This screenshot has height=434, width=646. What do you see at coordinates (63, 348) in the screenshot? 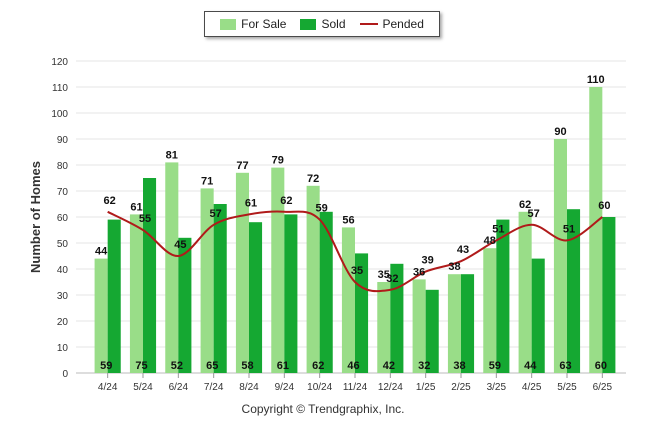
I see `y-tick-label: 10` at bounding box center [63, 348].